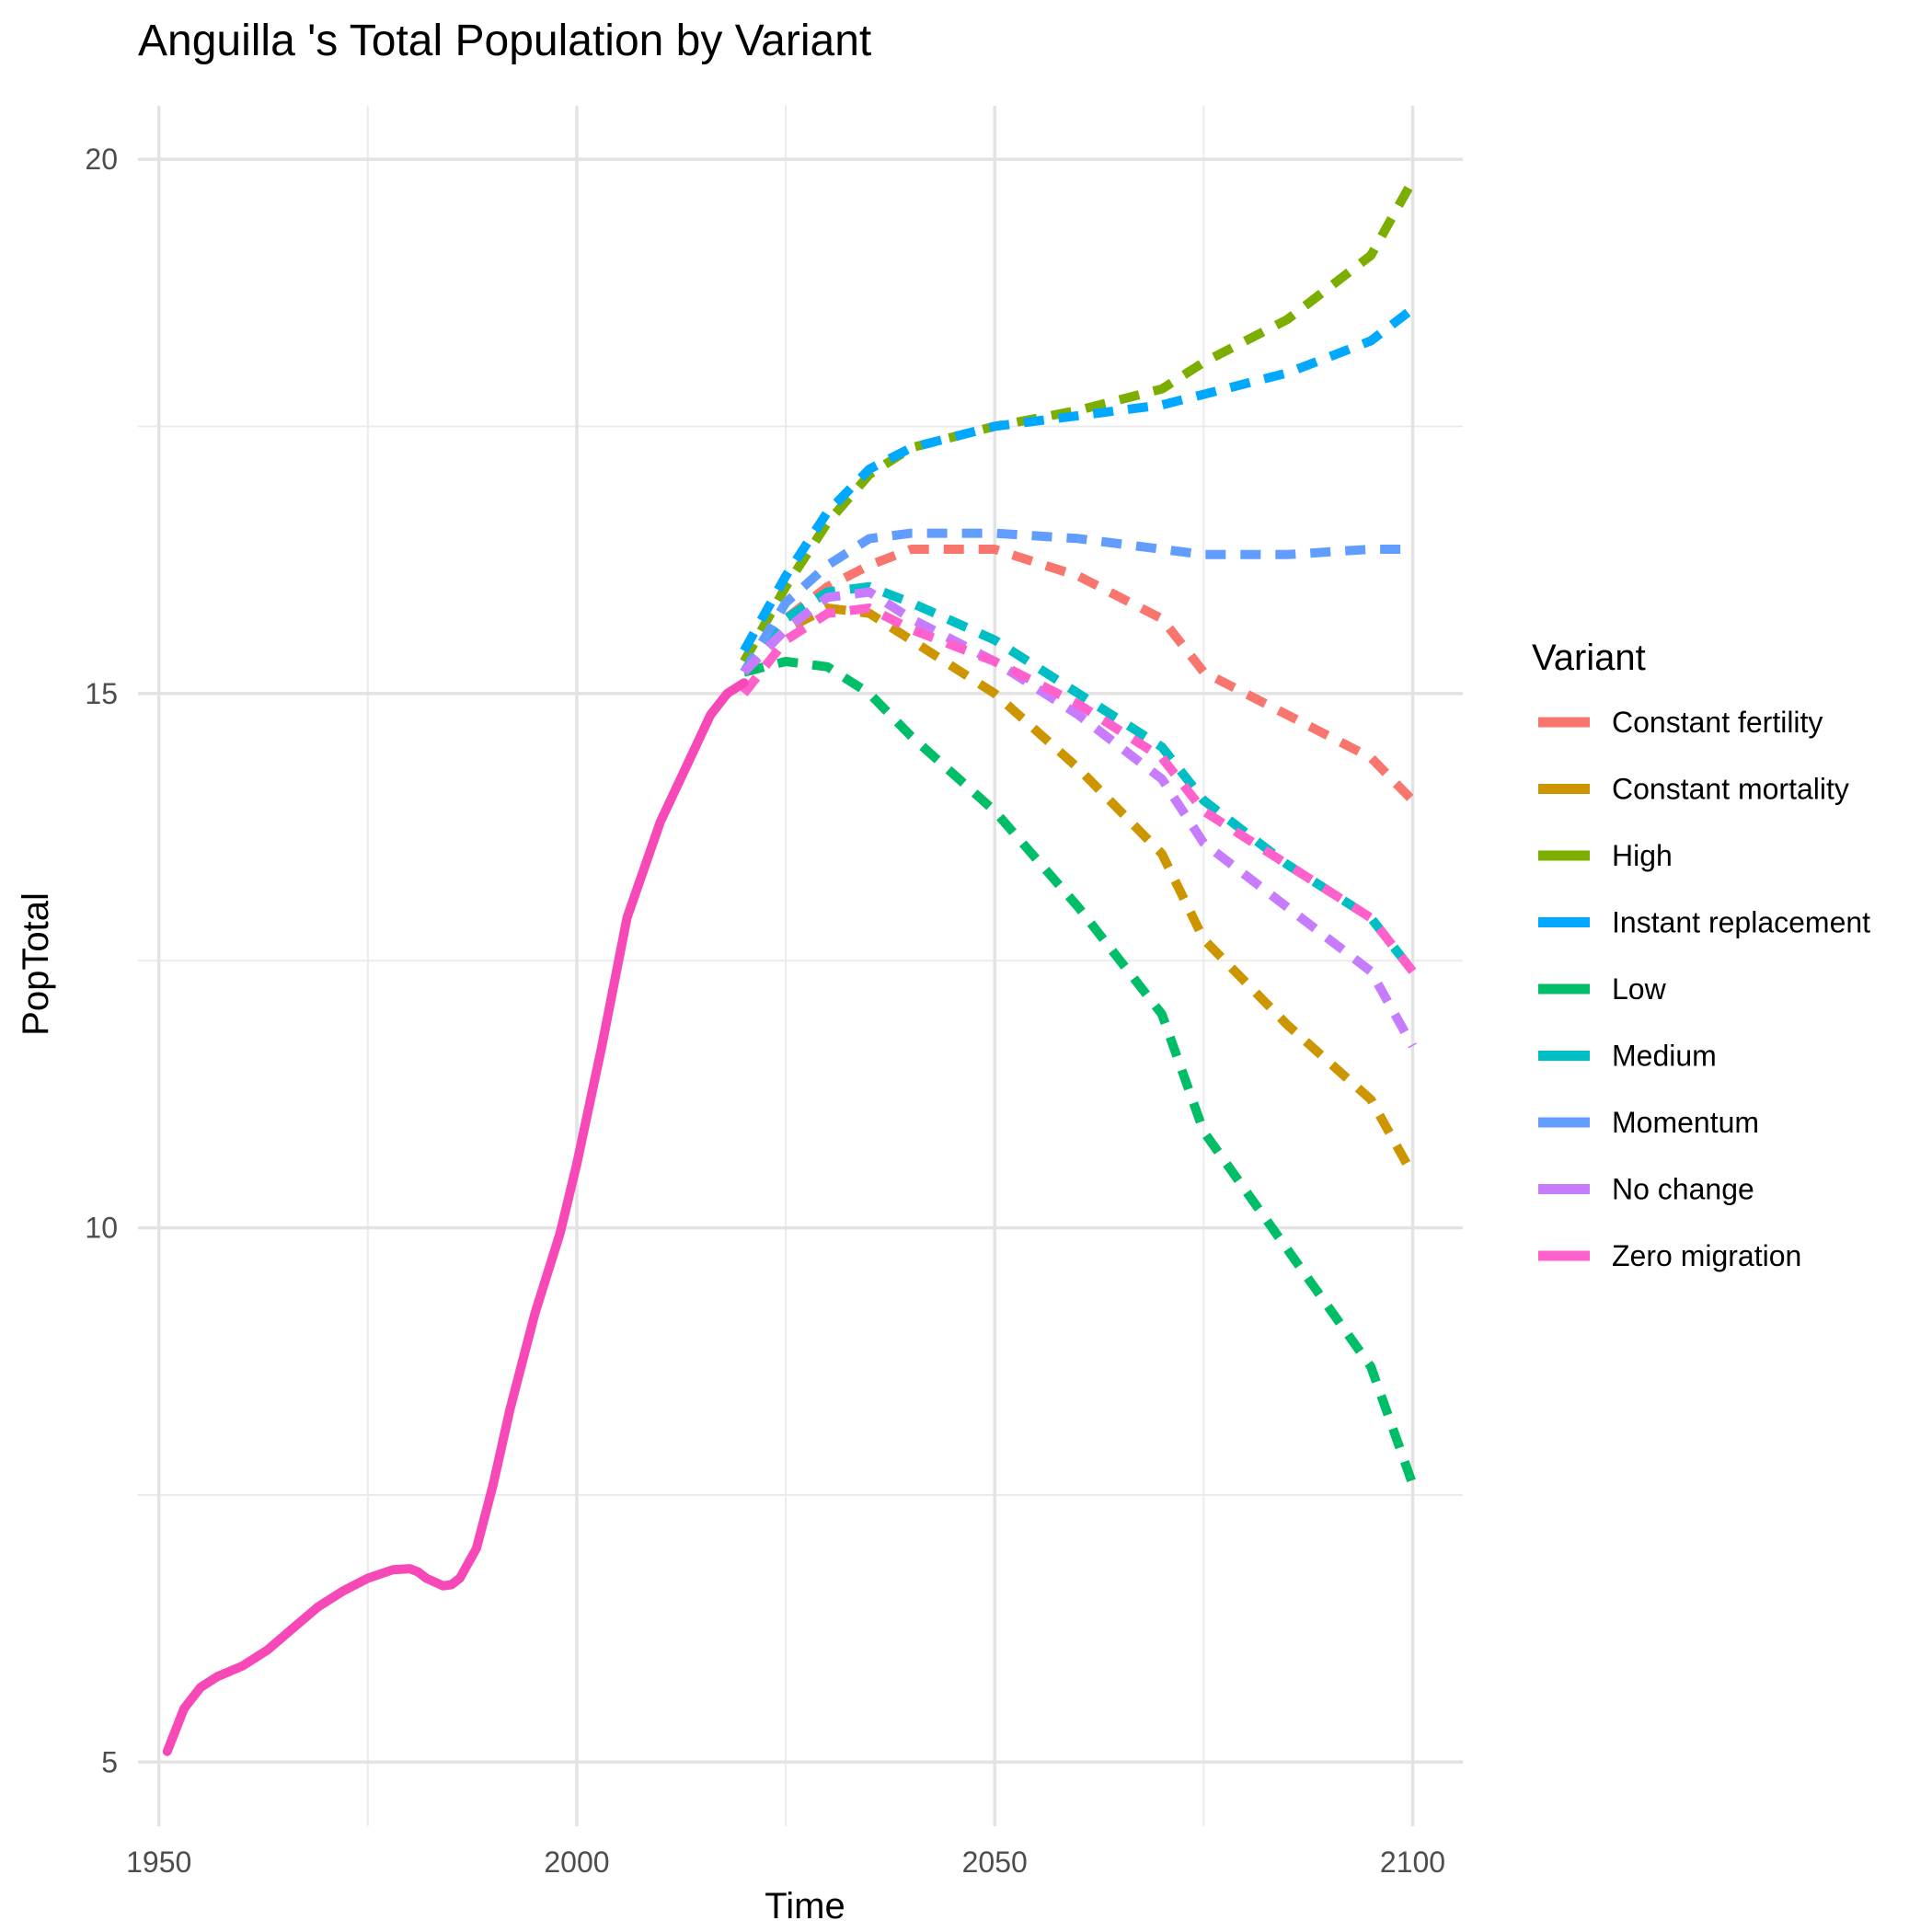  What do you see at coordinates (36, 964) in the screenshot?
I see `y-axis-label: PopTotal` at bounding box center [36, 964].